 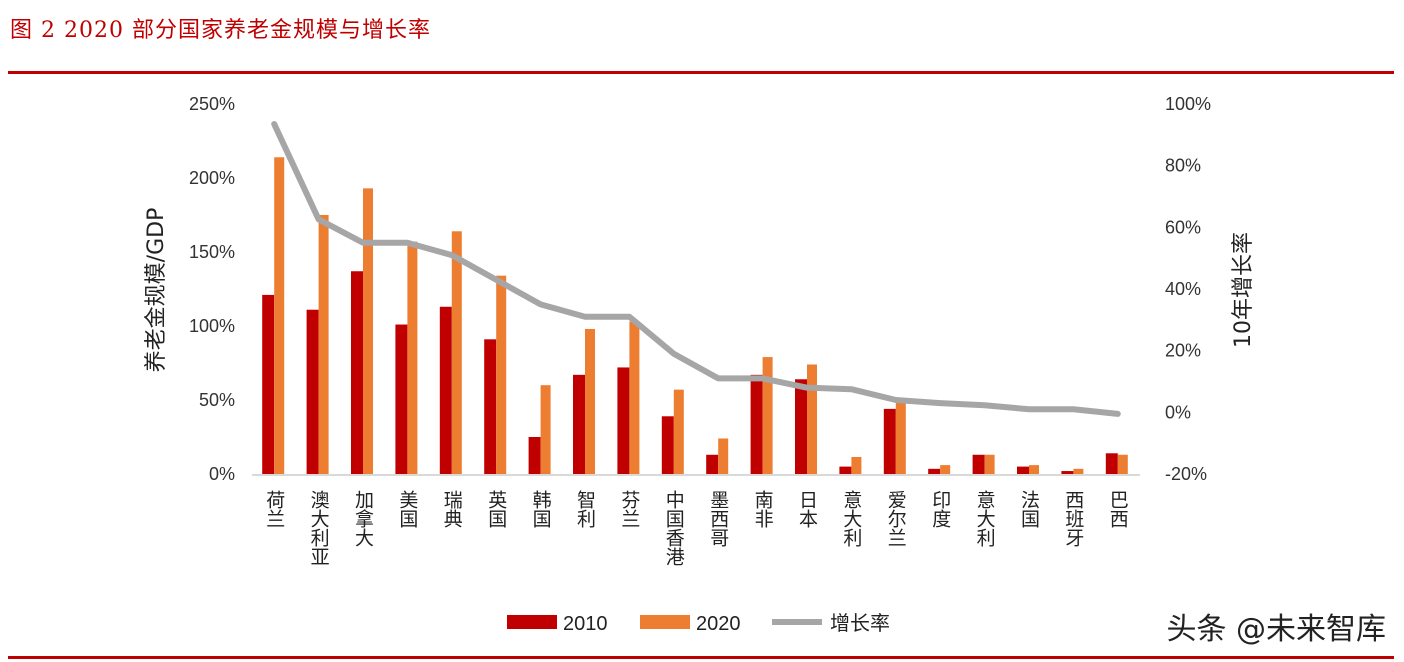 What do you see at coordinates (1183, 351) in the screenshot?
I see `right-tick-label: 20%` at bounding box center [1183, 351].